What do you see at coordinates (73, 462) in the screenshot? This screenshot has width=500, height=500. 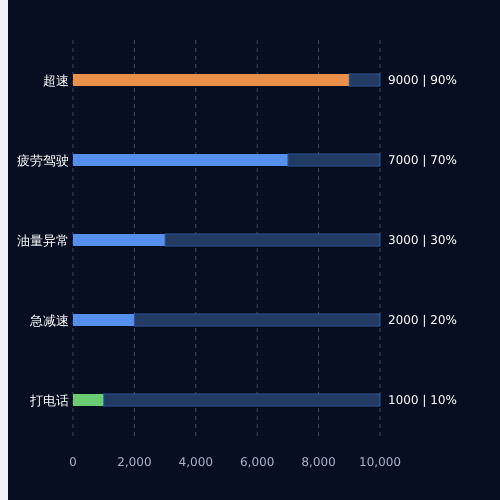 I see `x-tick-label: 0` at bounding box center [73, 462].